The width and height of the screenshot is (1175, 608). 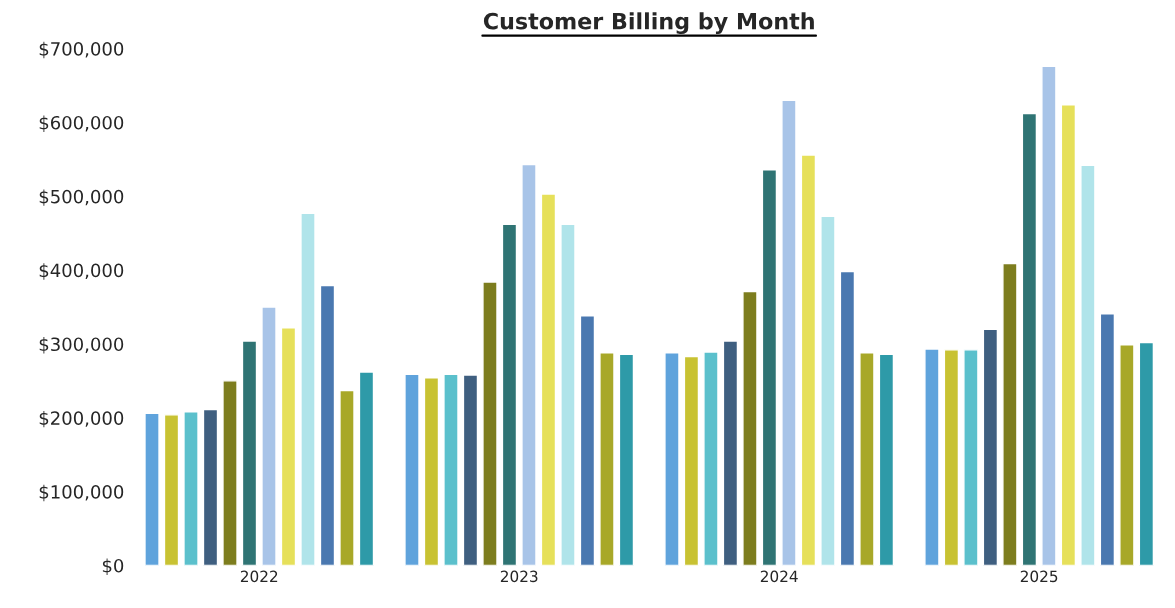 What do you see at coordinates (519, 576) in the screenshot?
I see `x-tick-label: 2023` at bounding box center [519, 576].